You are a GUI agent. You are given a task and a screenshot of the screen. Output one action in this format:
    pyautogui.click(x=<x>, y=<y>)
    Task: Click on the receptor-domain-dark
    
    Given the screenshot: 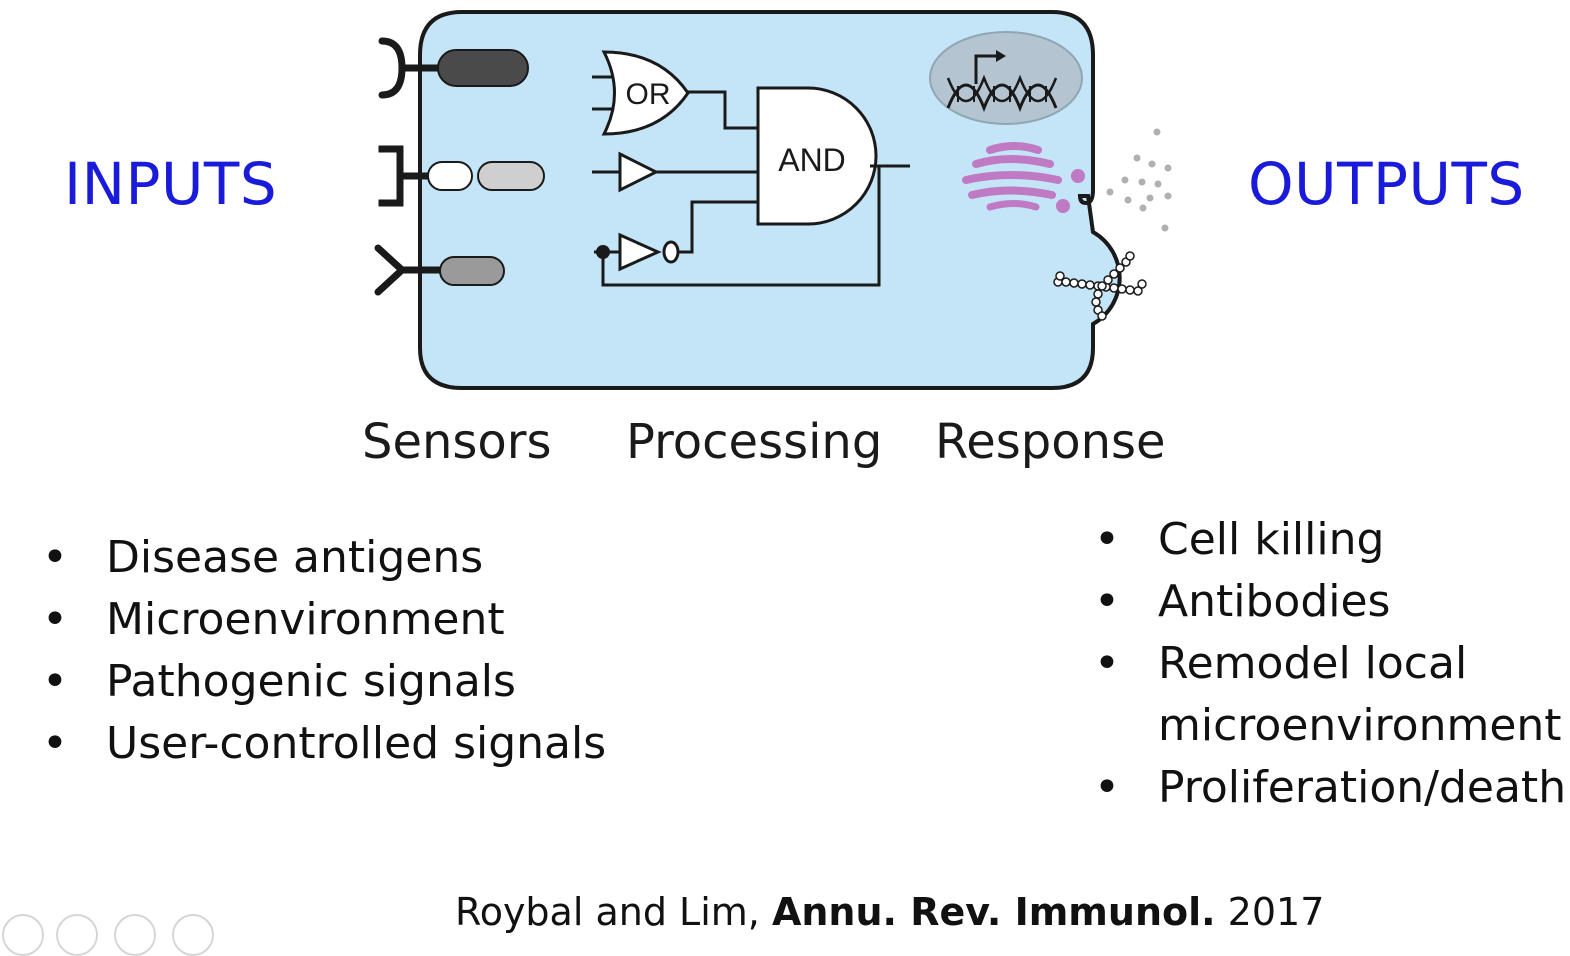 What is the action you would take?
    pyautogui.click(x=483, y=68)
    